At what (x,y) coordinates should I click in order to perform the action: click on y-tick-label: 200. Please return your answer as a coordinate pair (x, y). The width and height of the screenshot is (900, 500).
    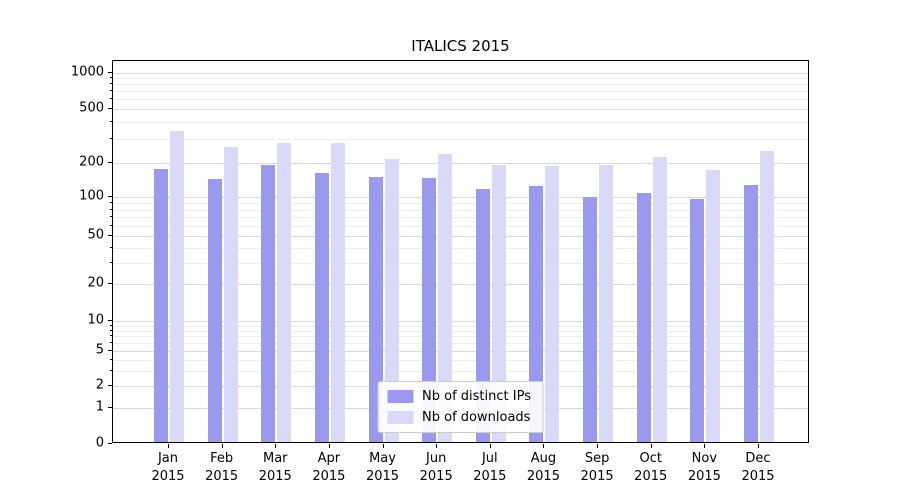
    Looking at the image, I should click on (91, 162).